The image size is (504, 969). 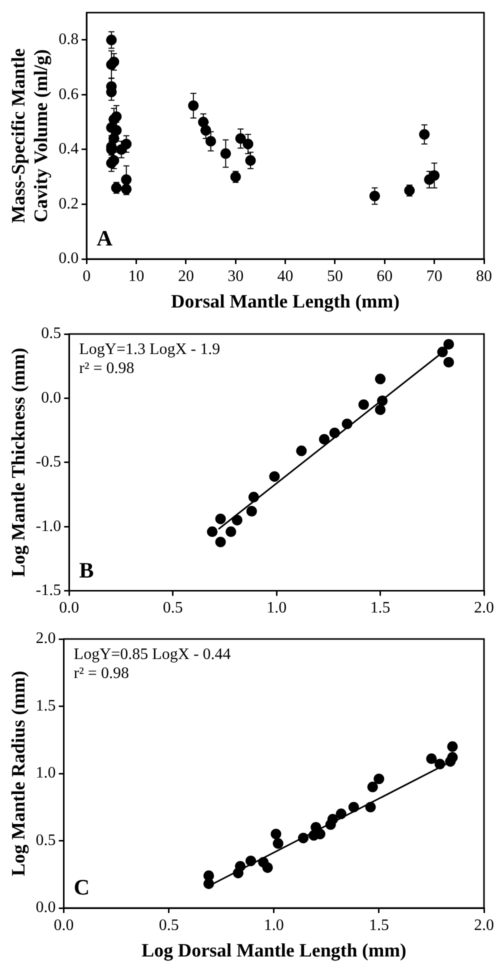 What do you see at coordinates (49, 591) in the screenshot?
I see `y-tick-label: -1.5` at bounding box center [49, 591].